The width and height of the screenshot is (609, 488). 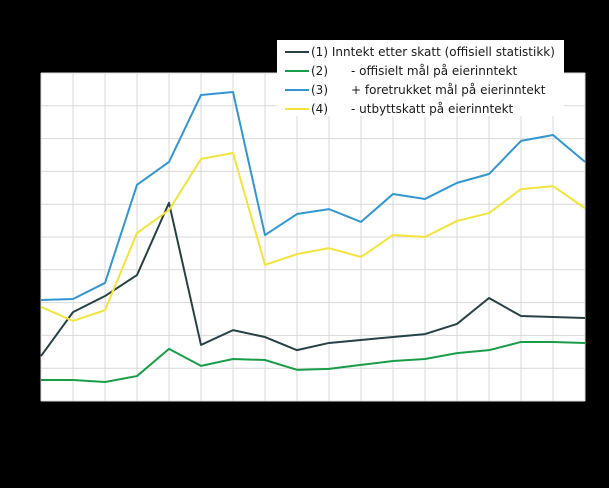 I want to click on legend-item-3: (3) + foretrukket mål på eierinntekt, so click(x=420, y=89).